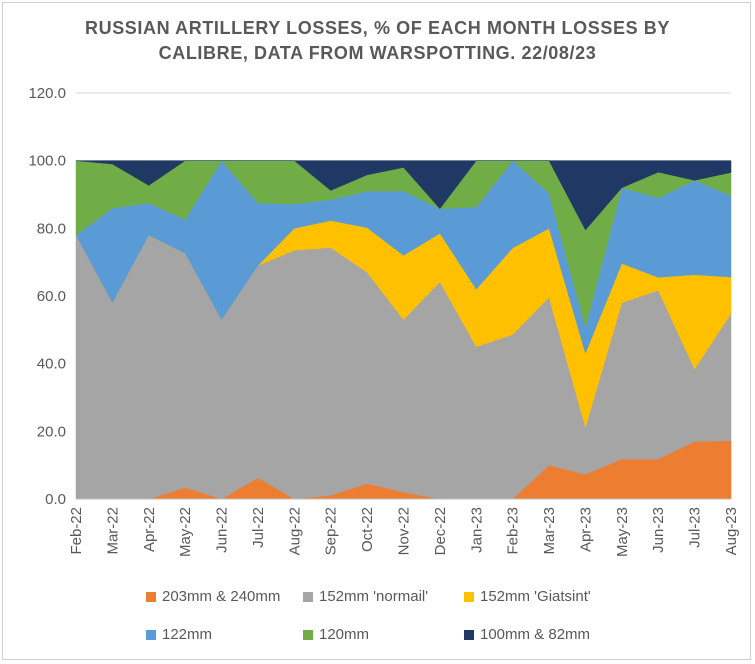 This screenshot has width=755, height=664. I want to click on x-tick-label: Mar-23, so click(549, 531).